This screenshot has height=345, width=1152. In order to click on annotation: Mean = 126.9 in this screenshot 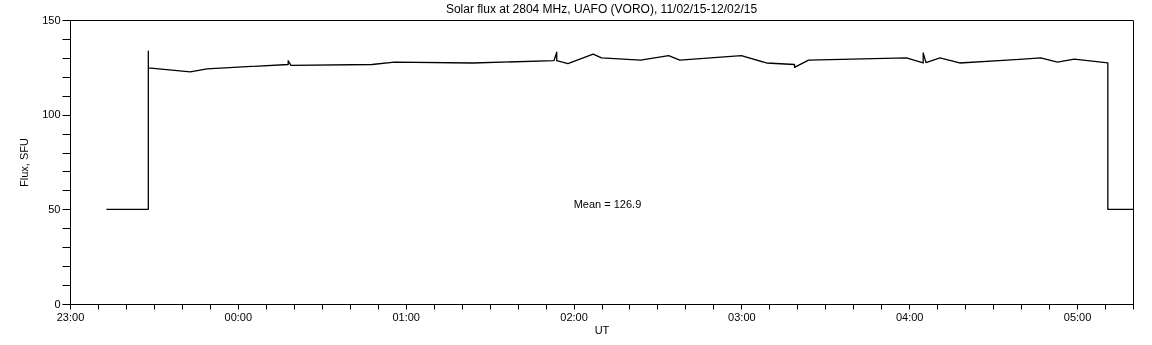, I will do `click(607, 203)`.